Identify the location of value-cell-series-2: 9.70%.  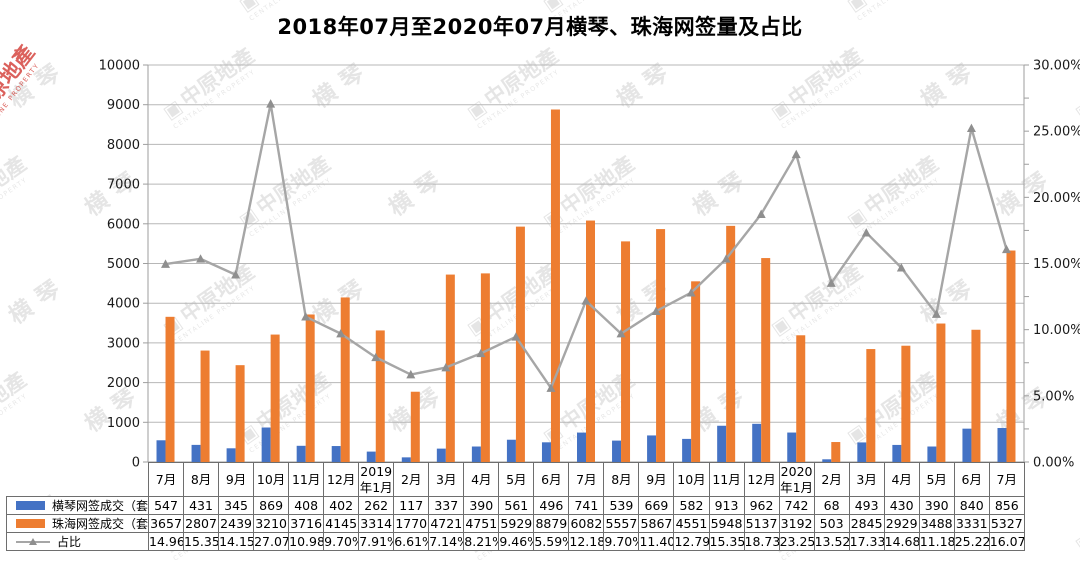
(341, 541).